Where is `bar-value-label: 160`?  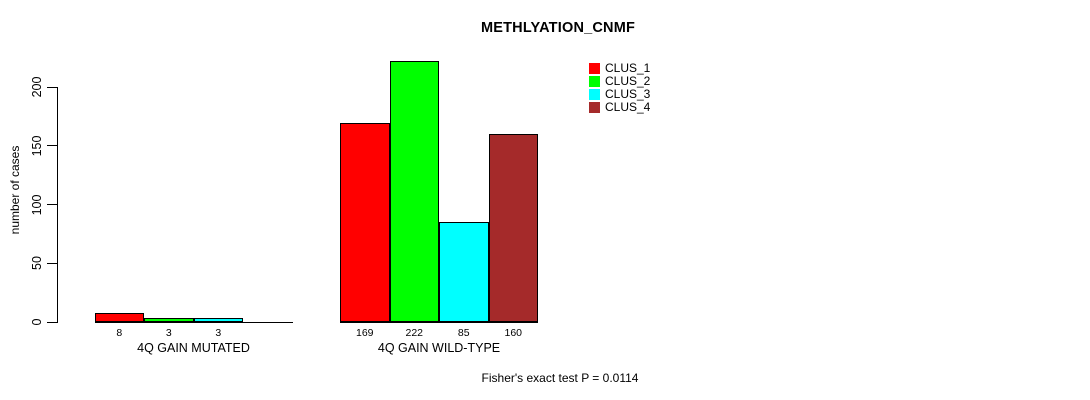 bar-value-label: 160 is located at coordinates (513, 333).